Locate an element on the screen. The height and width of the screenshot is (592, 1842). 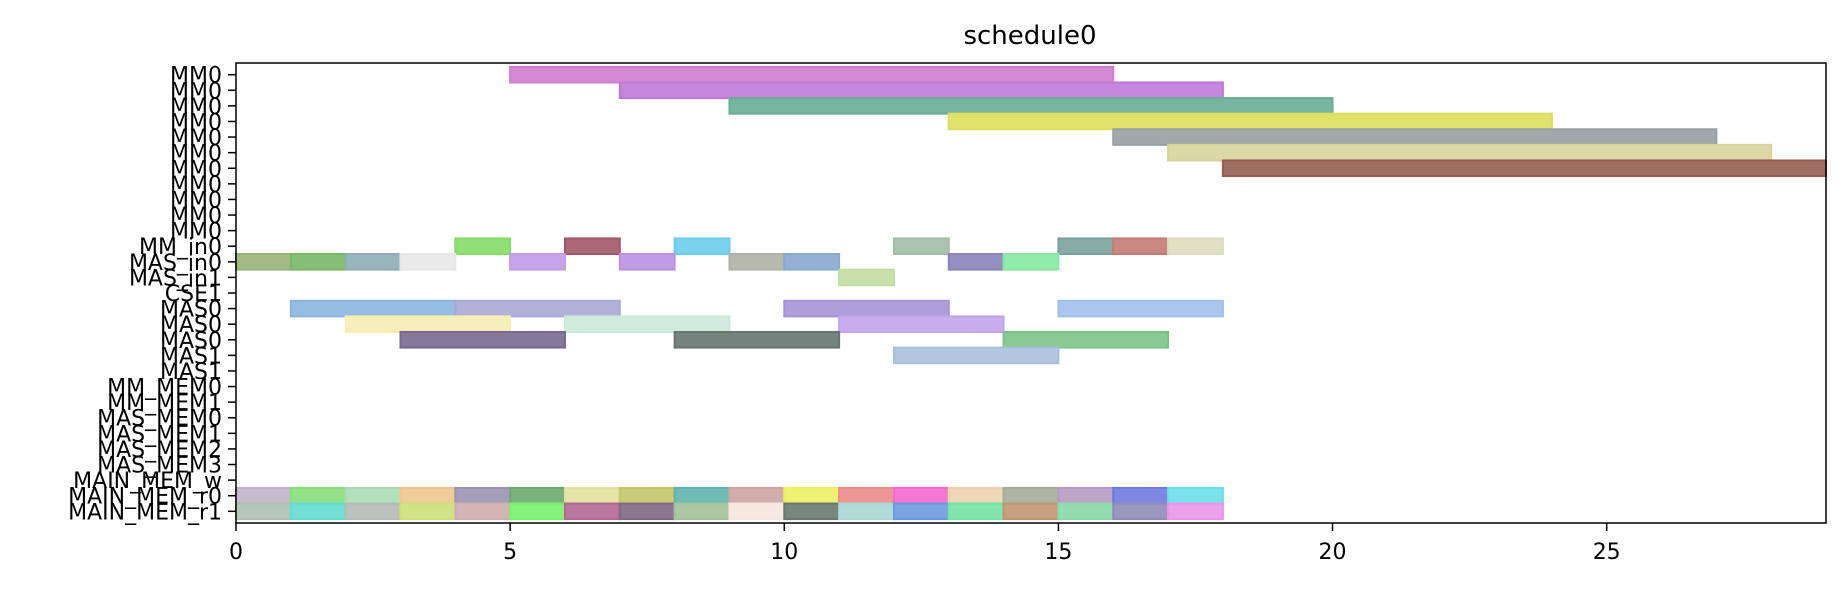
y-tick-label: MAIN_MEM_w is located at coordinates (147, 481).